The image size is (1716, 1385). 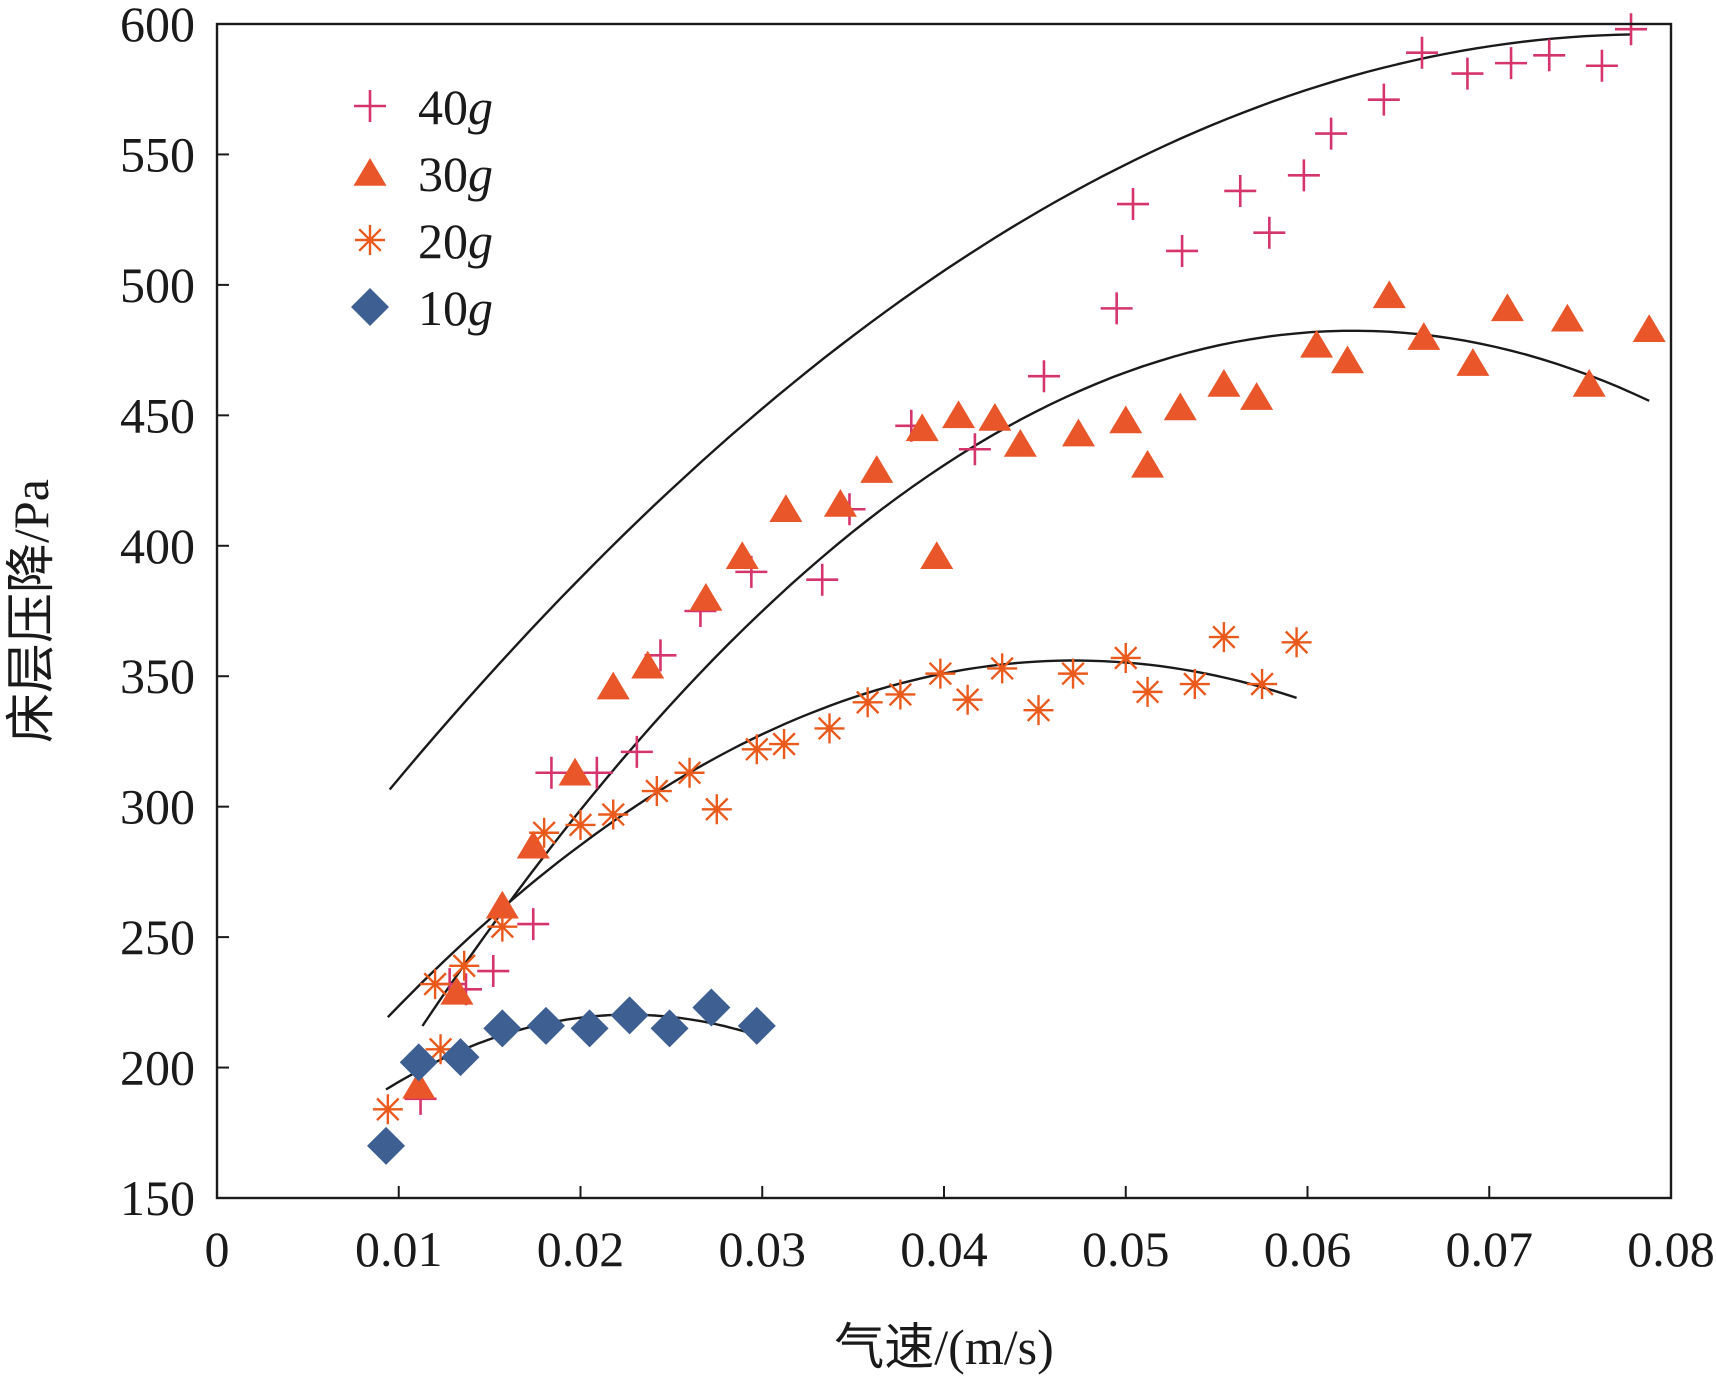 I want to click on legend-marker-20g, so click(x=370, y=240).